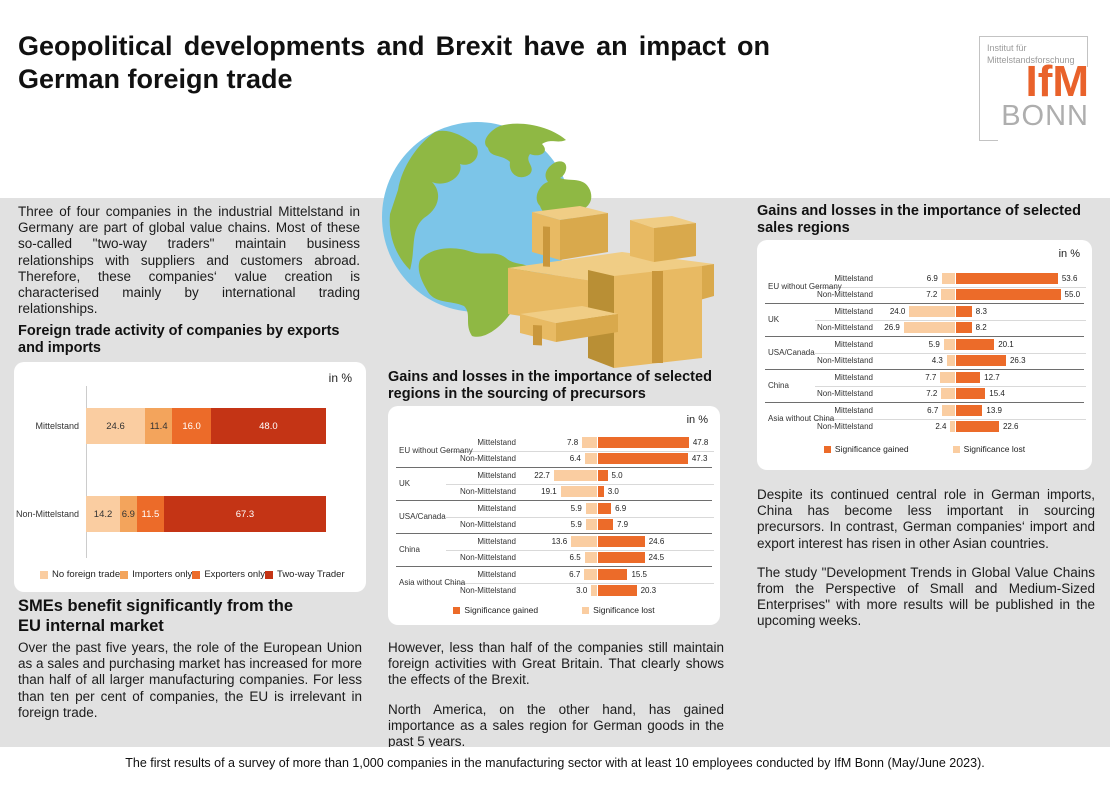  Describe the element at coordinates (994, 410) in the screenshot. I see `gained-value-label: 13.9` at that location.